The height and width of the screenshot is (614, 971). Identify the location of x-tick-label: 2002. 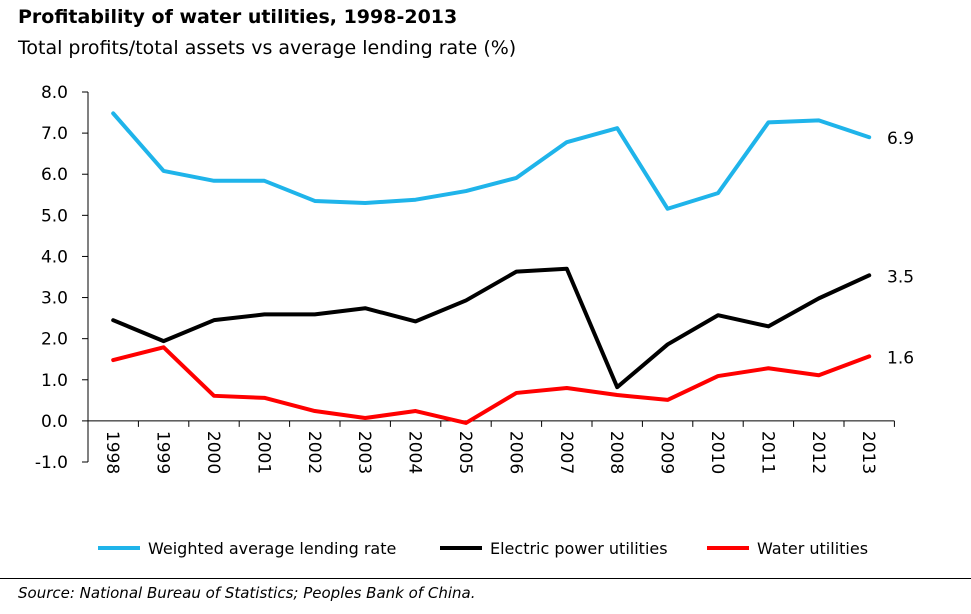
(314, 452).